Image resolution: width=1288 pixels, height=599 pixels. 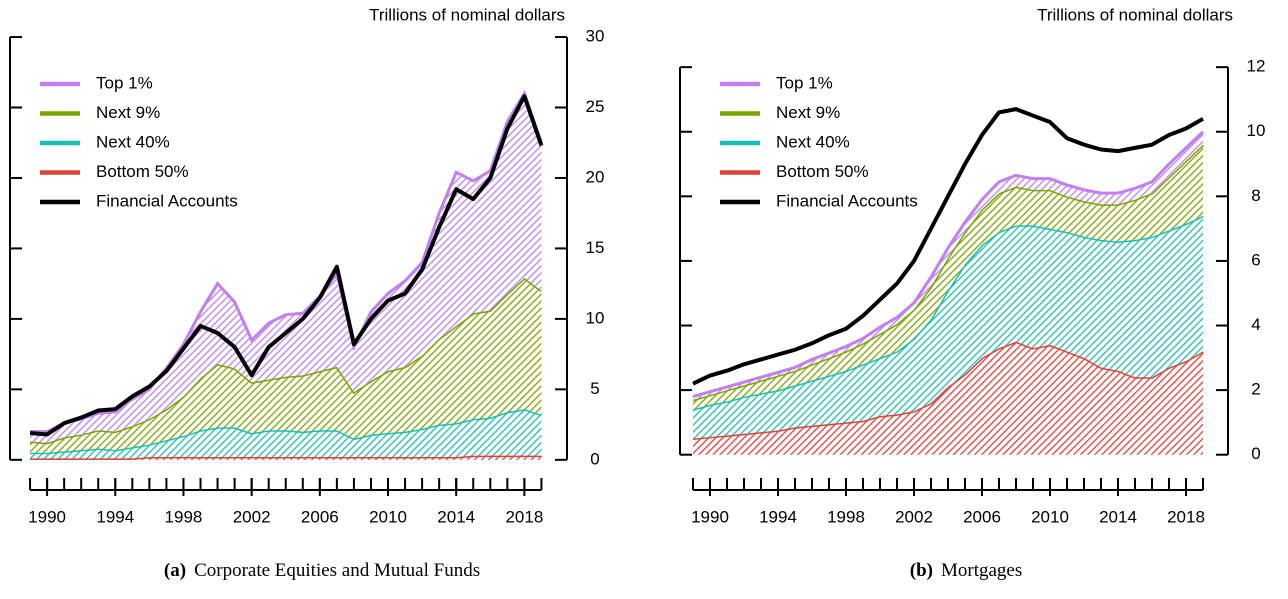 I want to click on caption: (a) Corporate Equities and Mutual Funds, so click(x=322, y=570).